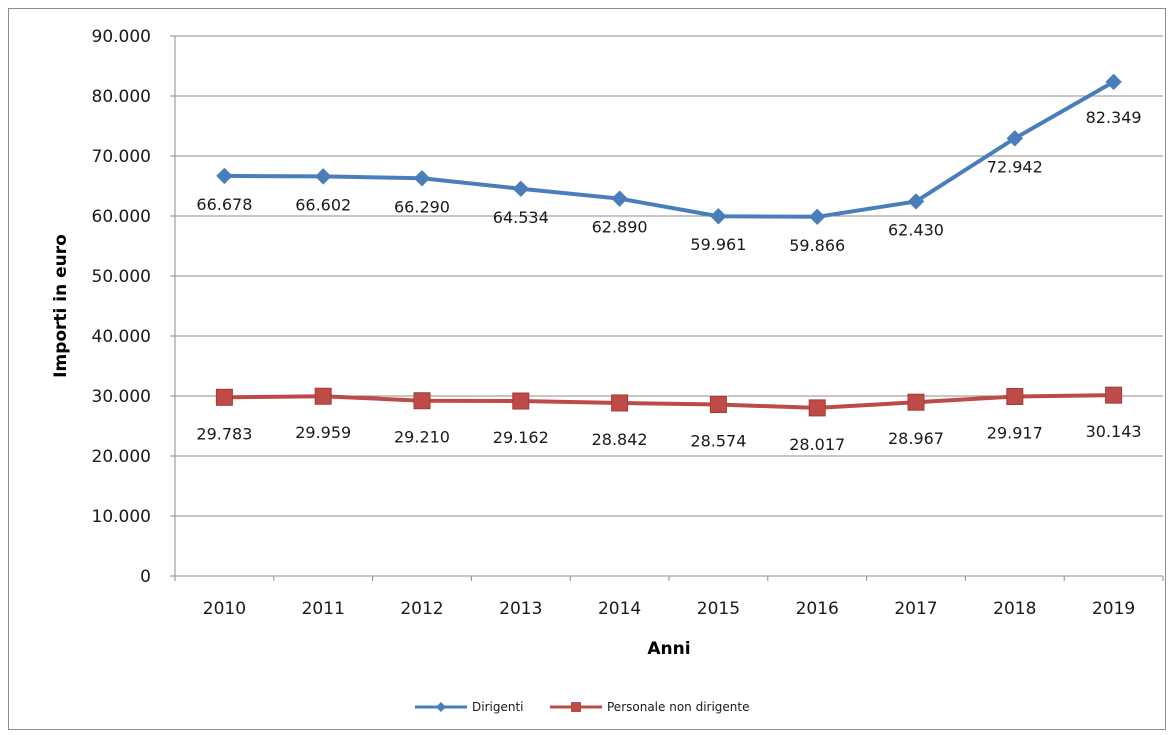  I want to click on series-line-personale-non-dirigente, so click(669, 401).